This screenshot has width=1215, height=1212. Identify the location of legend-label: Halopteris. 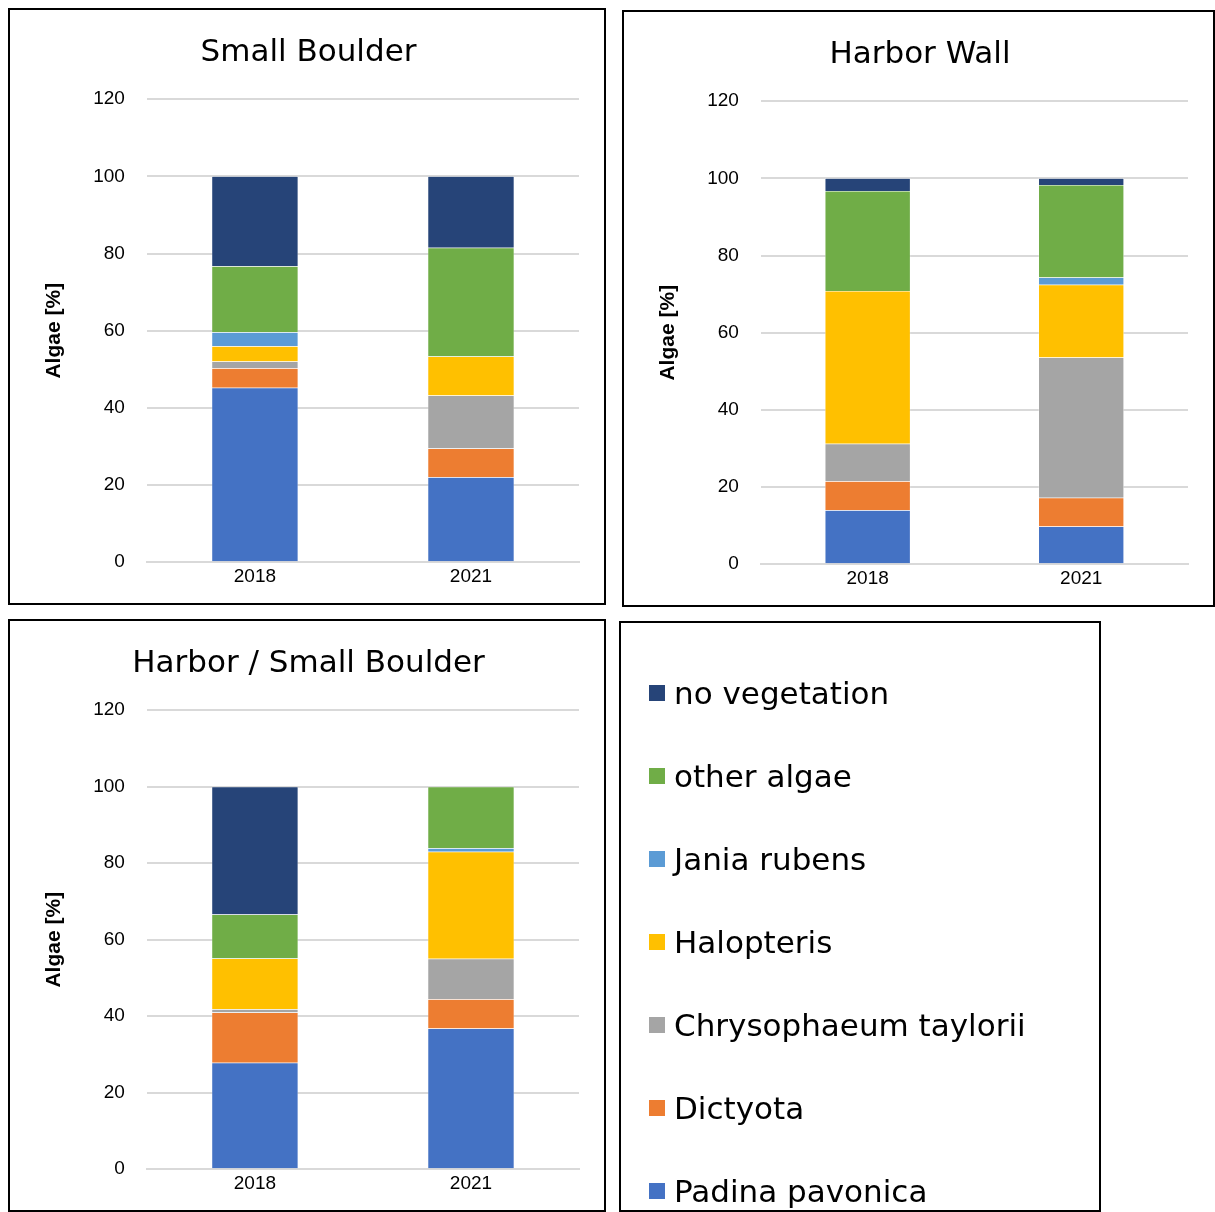
(753, 941).